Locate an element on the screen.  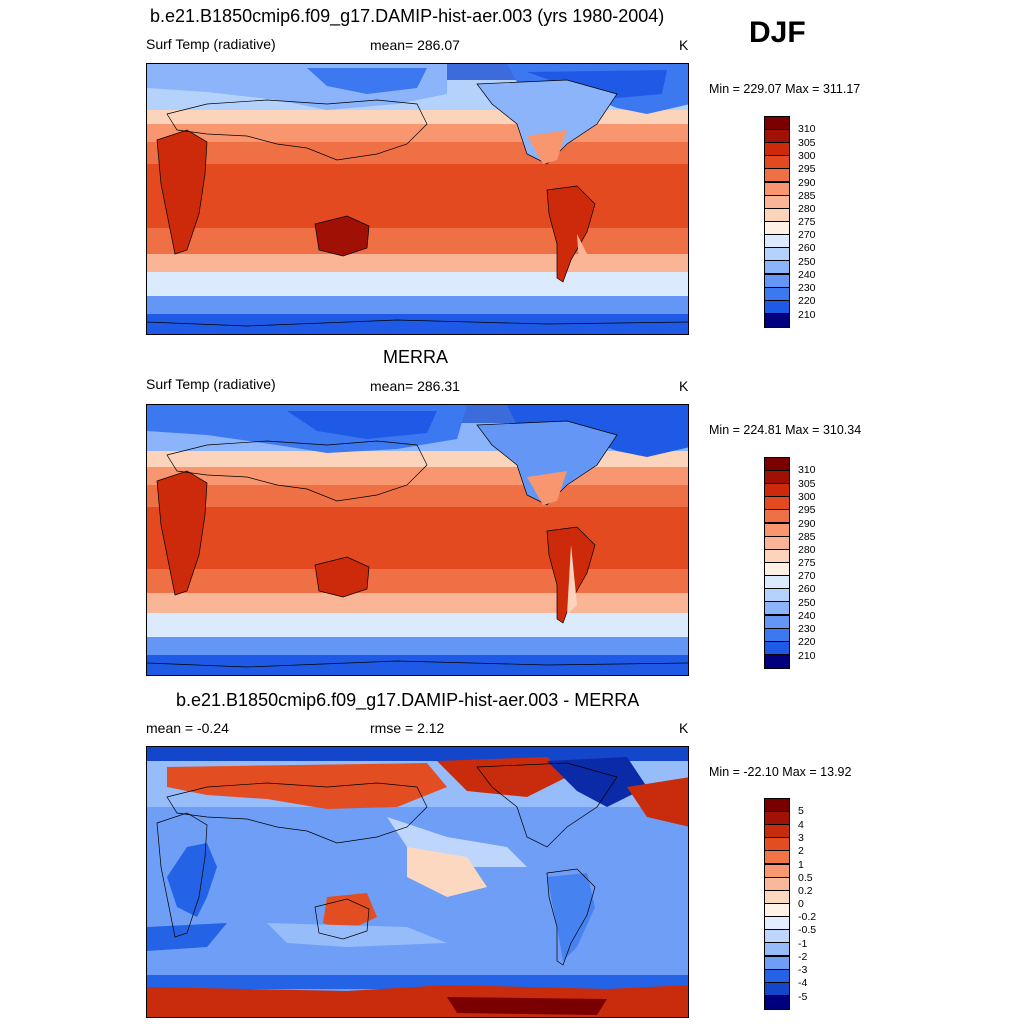
panel3-map-svg is located at coordinates (417, 882).